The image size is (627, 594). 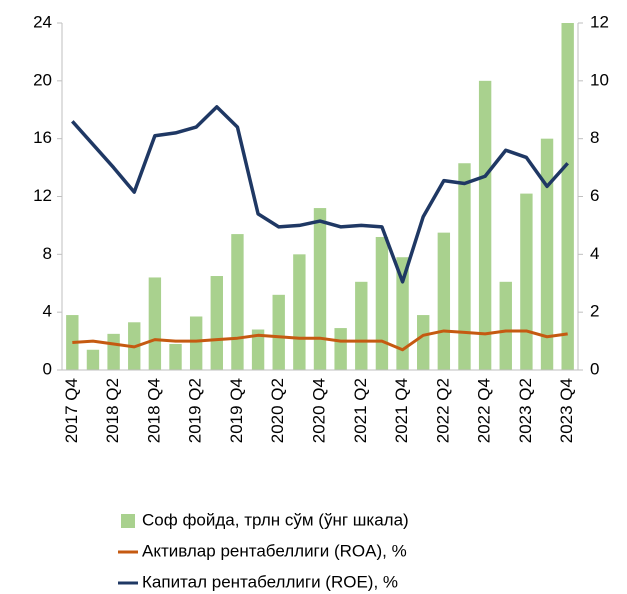 What do you see at coordinates (566, 410) in the screenshot?
I see `x-tick-label: 2023 Q4` at bounding box center [566, 410].